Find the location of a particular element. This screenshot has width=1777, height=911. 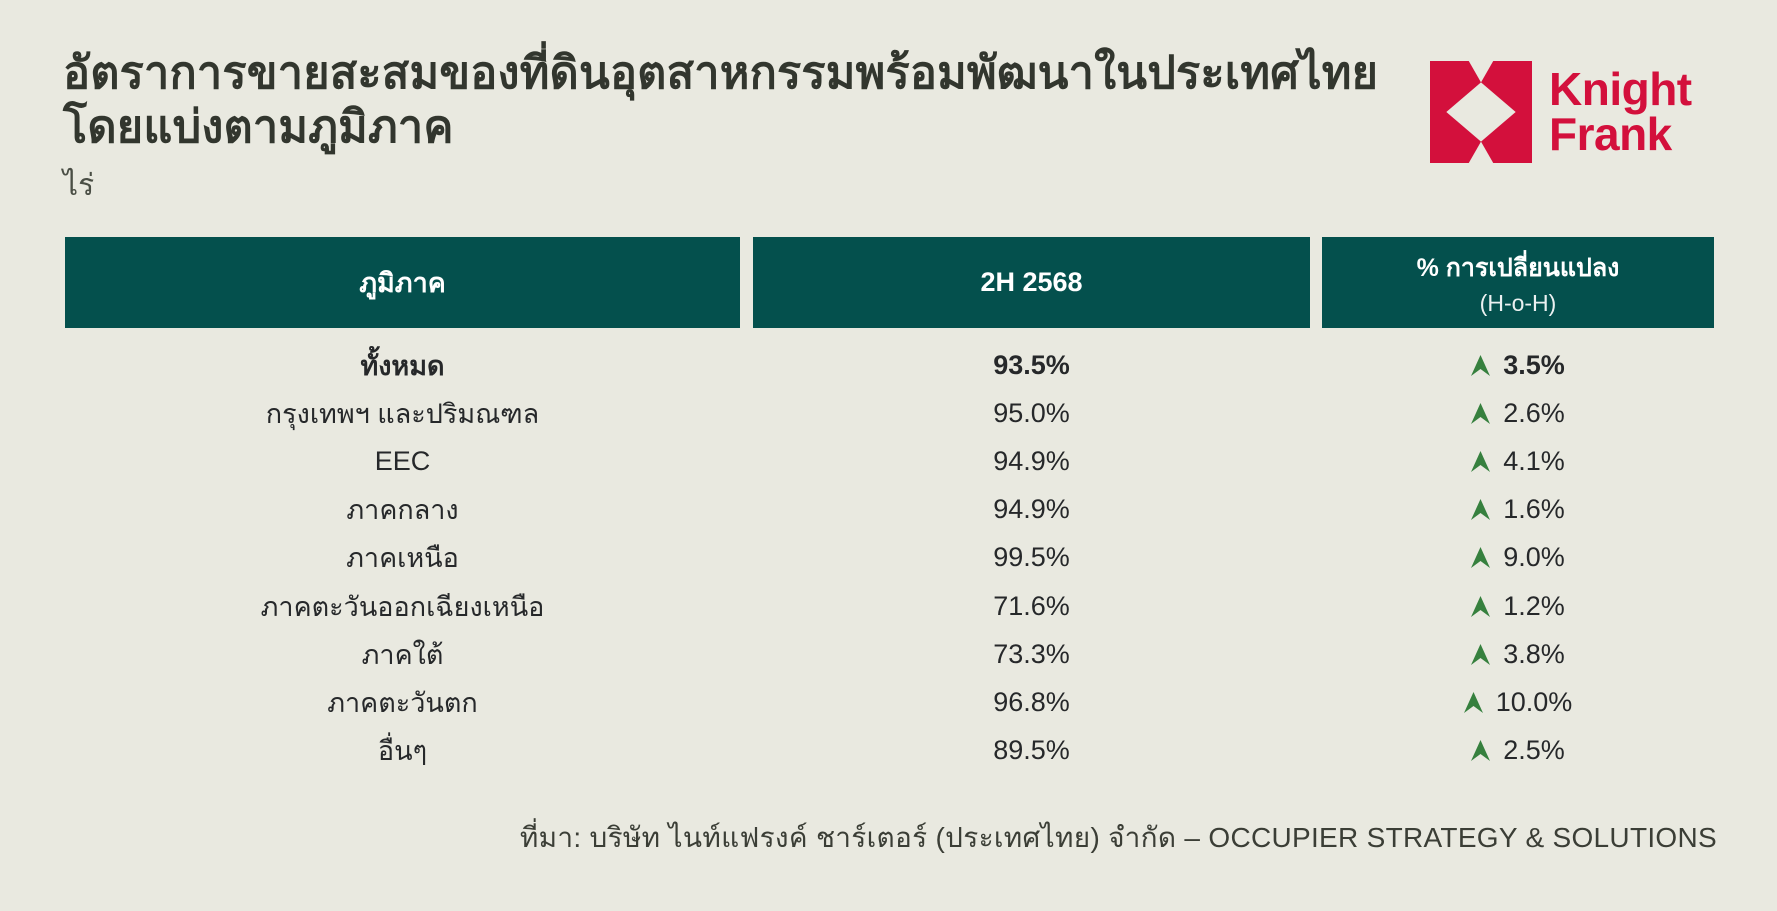

change-value: 3.5% is located at coordinates (1534, 364).